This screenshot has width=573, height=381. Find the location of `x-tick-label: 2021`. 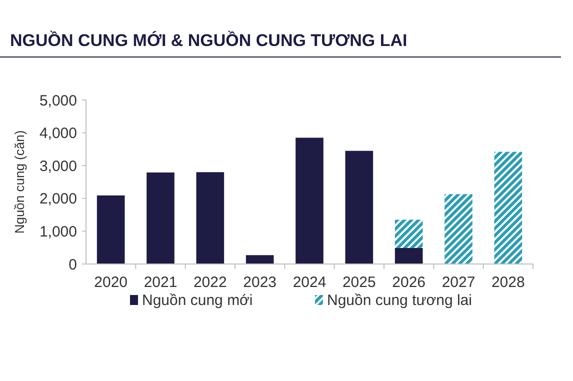

x-tick-label: 2021 is located at coordinates (161, 282).